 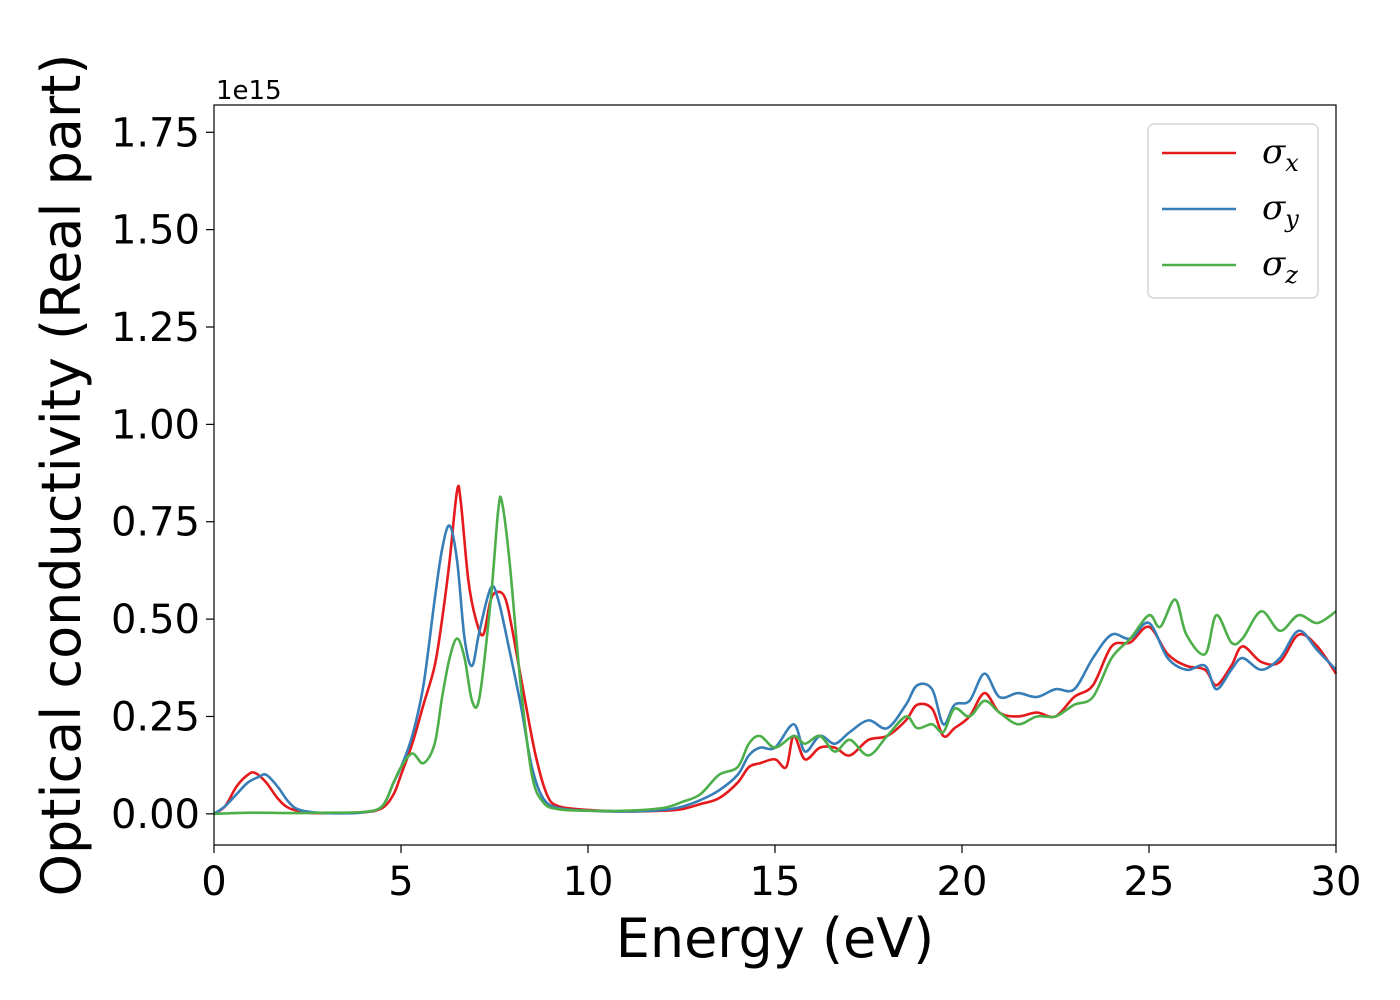 I want to click on y-axis-title: Optical conductivity (Real part), so click(x=61, y=475).